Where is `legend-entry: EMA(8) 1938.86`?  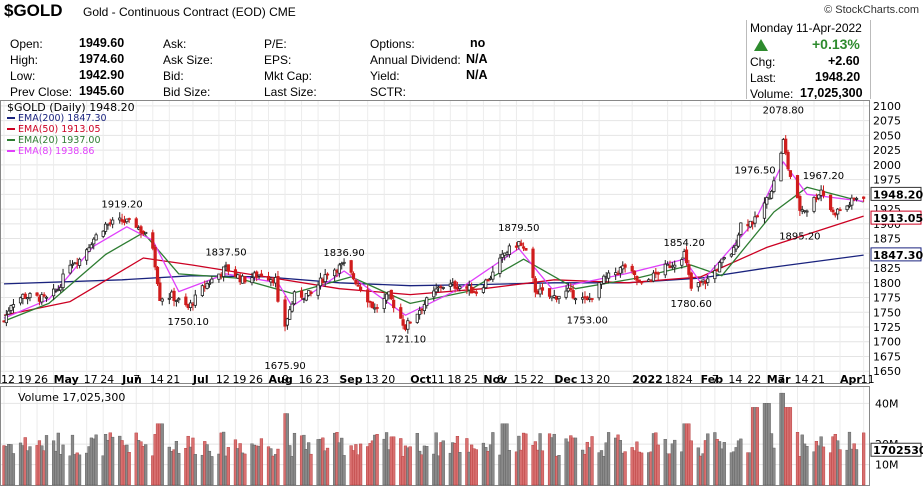
legend-entry: EMA(8) 1938.86 is located at coordinates (56, 151).